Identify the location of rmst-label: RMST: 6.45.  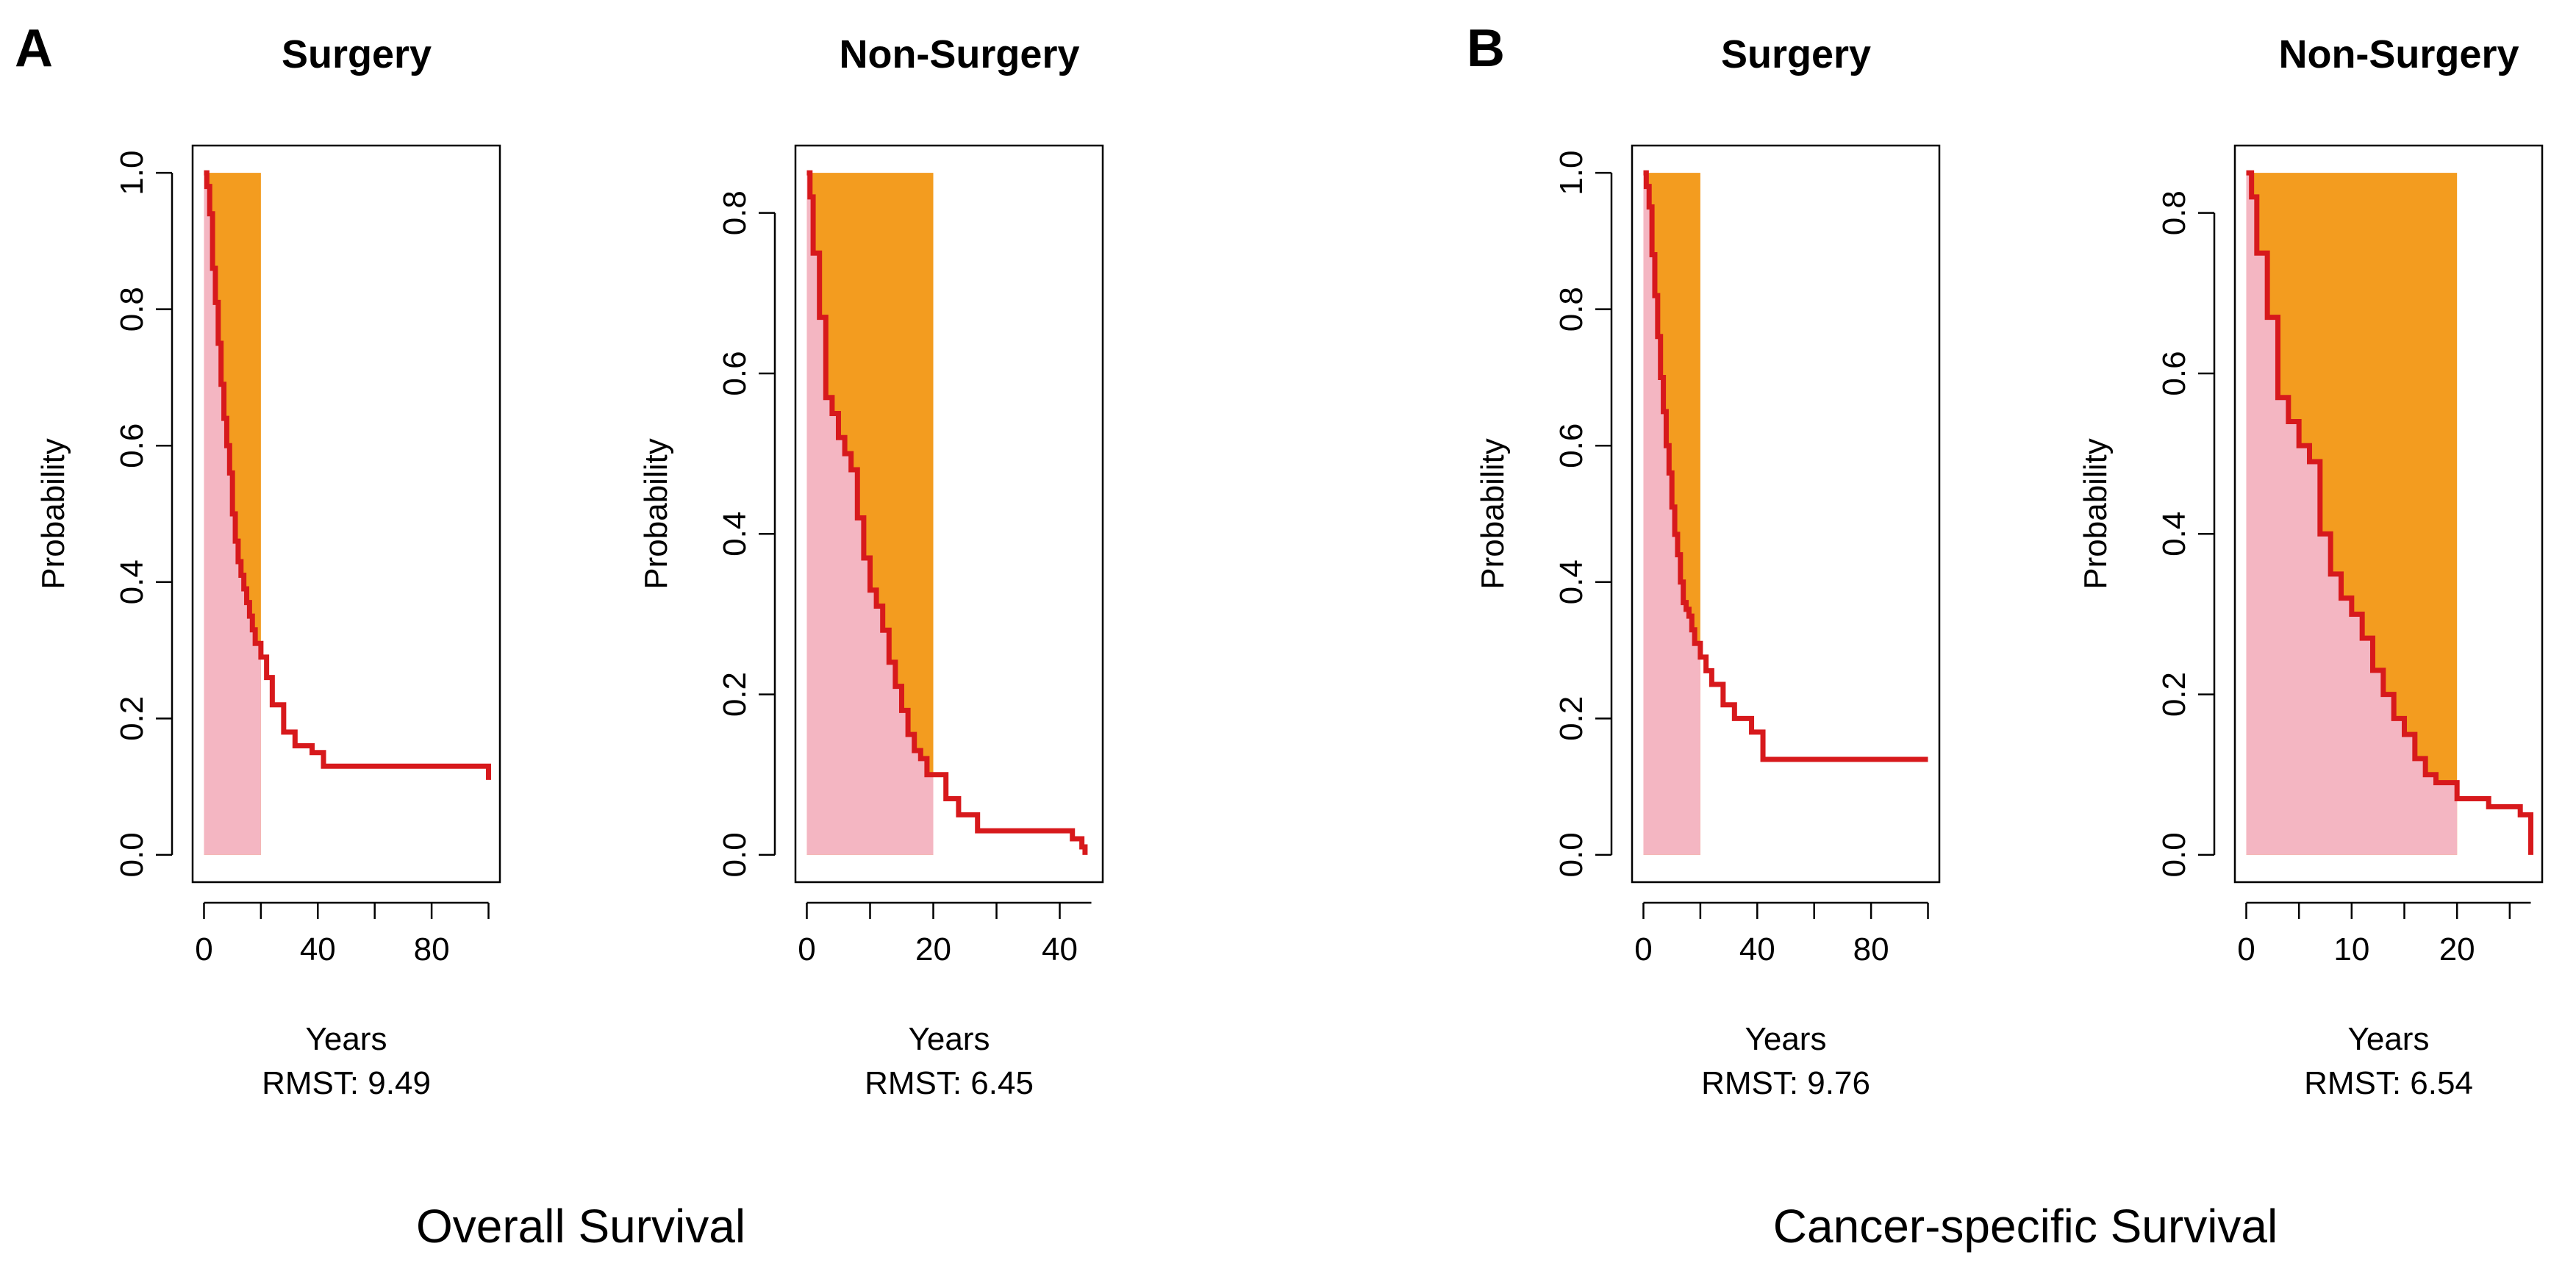
(950, 1083).